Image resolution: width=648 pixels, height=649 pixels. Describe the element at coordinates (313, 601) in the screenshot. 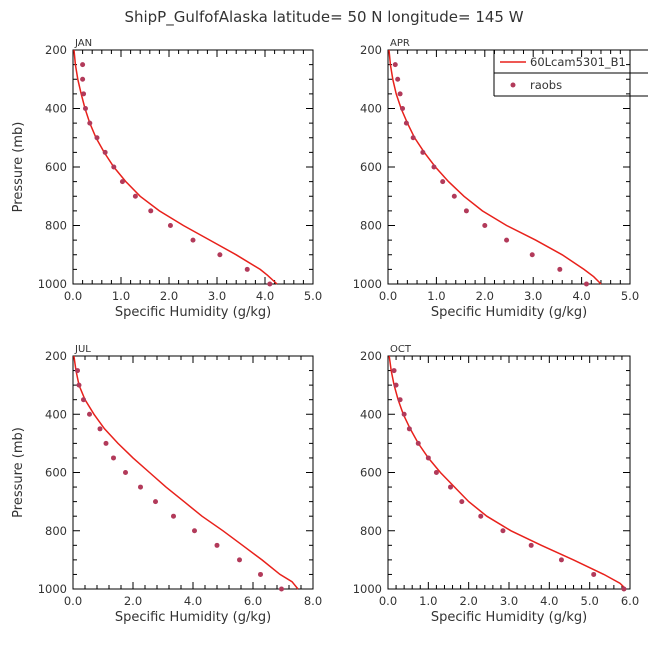

I see `x-tick-label: 8.0` at that location.